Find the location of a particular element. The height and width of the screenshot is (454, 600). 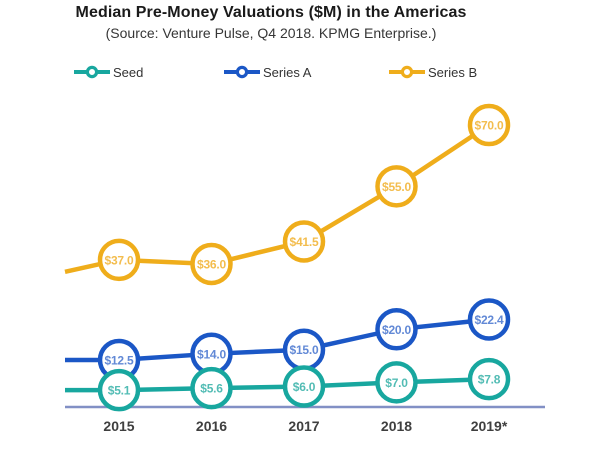

data-point-label: $70.0 is located at coordinates (489, 126).